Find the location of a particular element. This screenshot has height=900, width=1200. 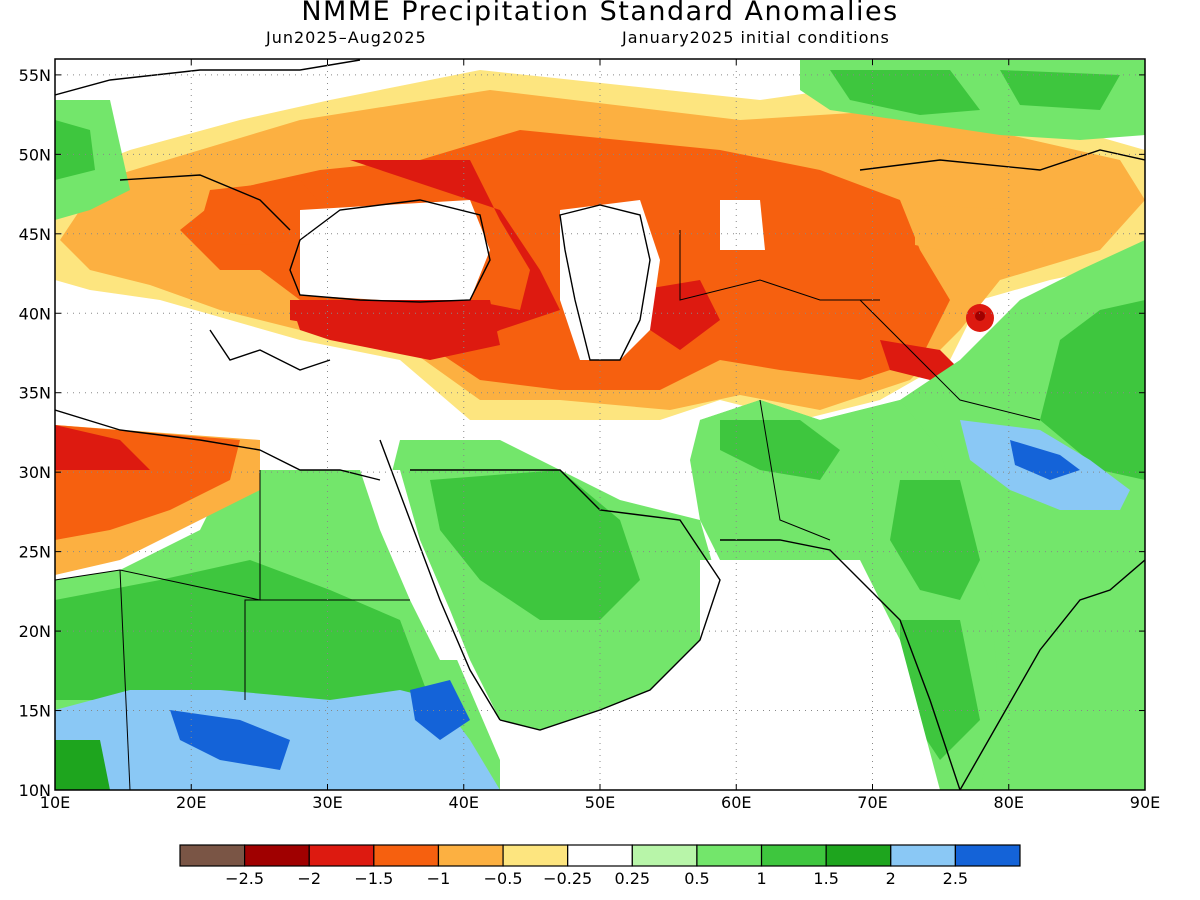

y-tick-label: 15N is located at coordinates (35, 711).